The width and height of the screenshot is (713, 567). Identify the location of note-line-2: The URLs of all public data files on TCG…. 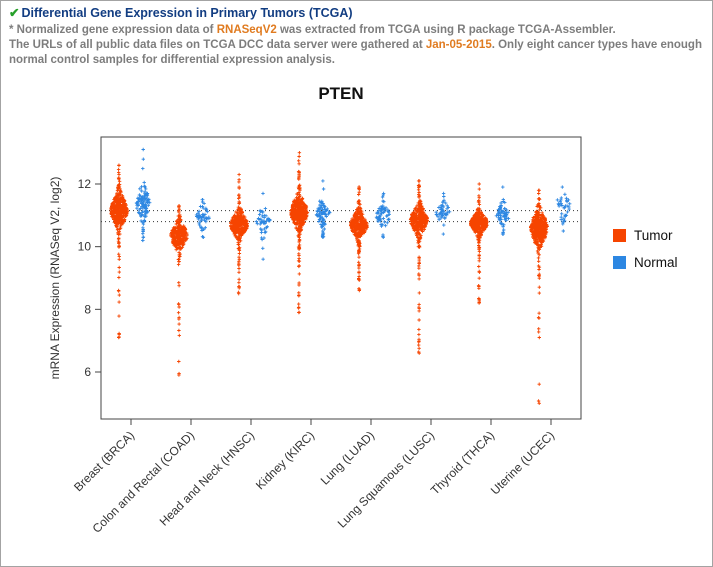
(356, 53).